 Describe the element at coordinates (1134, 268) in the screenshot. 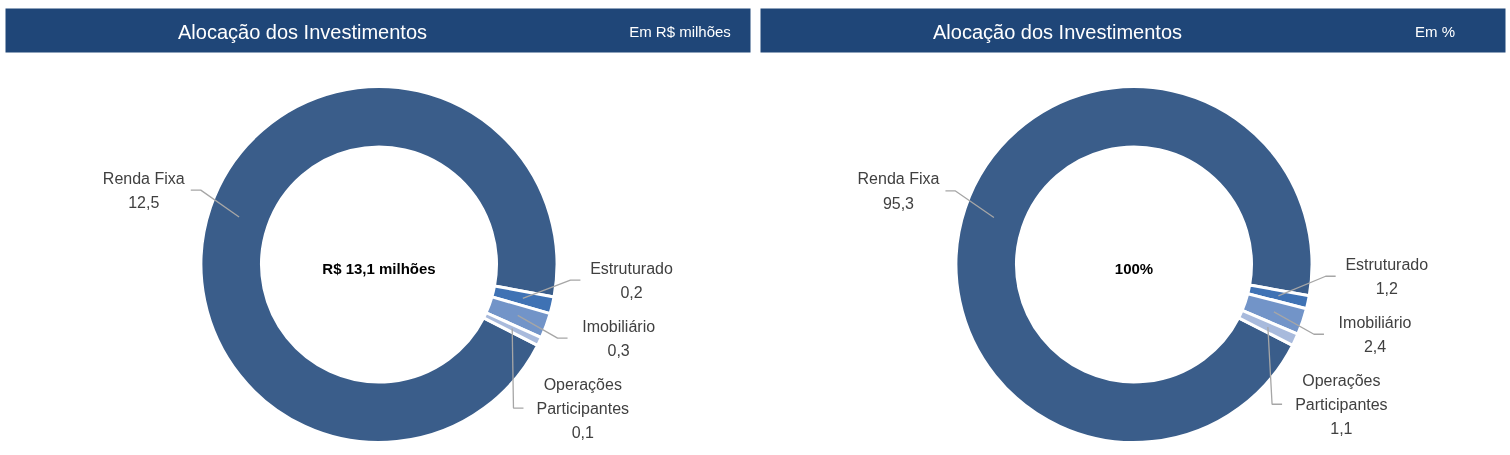

I see `text: 100%` at that location.